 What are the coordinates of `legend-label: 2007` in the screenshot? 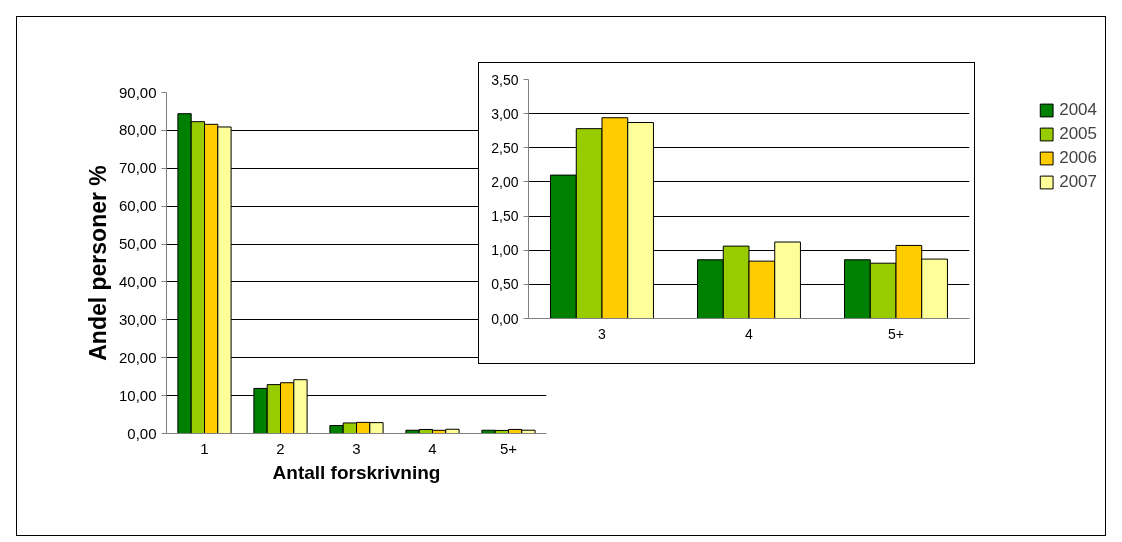 It's located at (1078, 182).